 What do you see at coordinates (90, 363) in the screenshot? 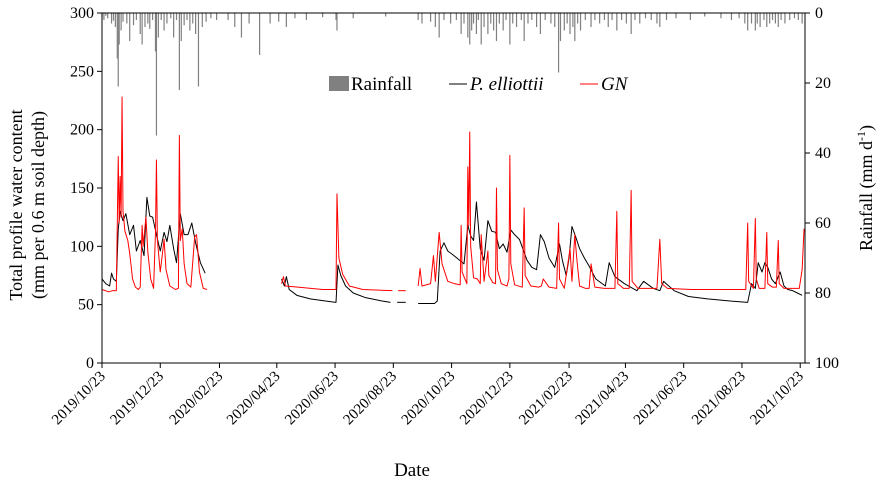
I see `y-left-tick-label: 0` at bounding box center [90, 363].